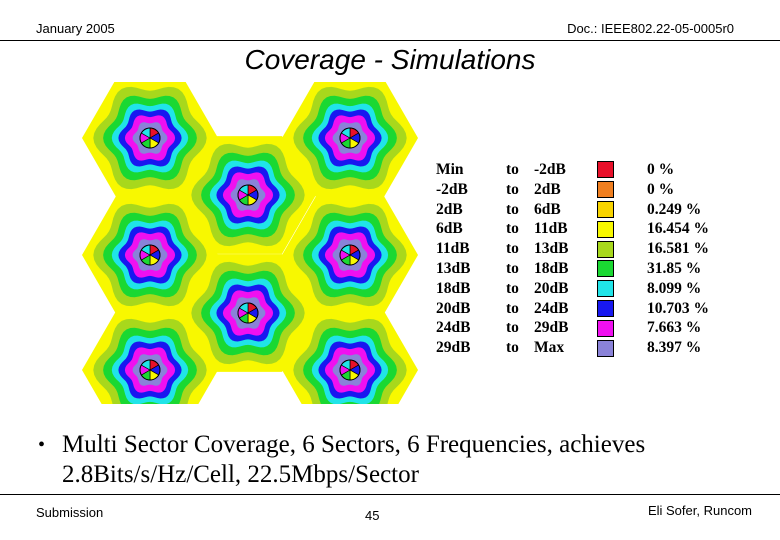 This screenshot has height=540, width=780. Describe the element at coordinates (586, 210) in the screenshot. I see `legend-row: 2dB to 6dB 0.249 %` at that location.